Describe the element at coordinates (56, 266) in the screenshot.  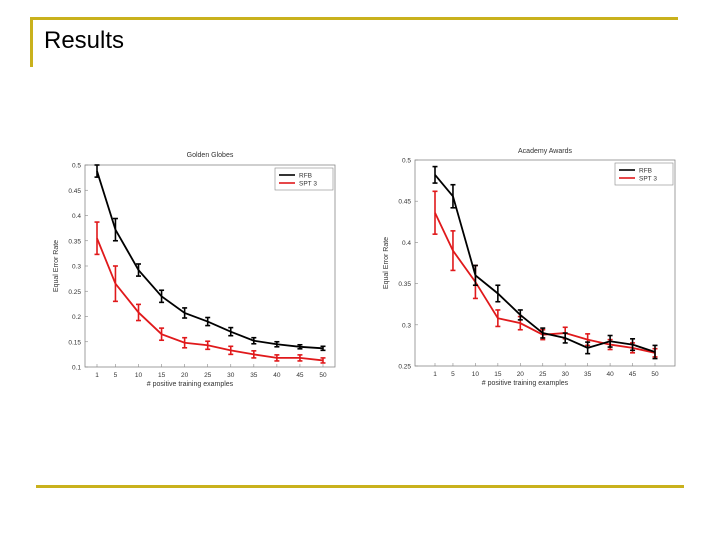
I see `chart-0-ylabel: Equal Error Rate` at that location.